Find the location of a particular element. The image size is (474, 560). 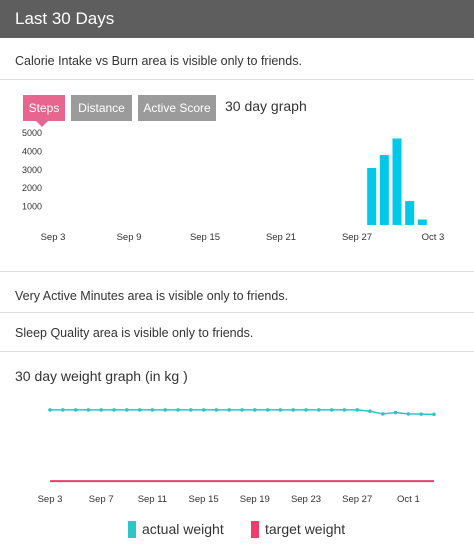

y-tick-label: 3000 is located at coordinates (32, 170).